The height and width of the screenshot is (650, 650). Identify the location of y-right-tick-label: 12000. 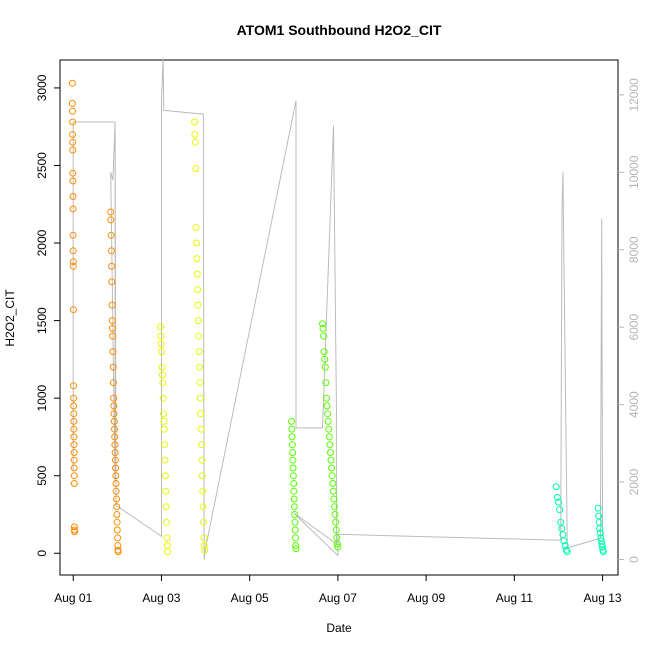
(634, 95).